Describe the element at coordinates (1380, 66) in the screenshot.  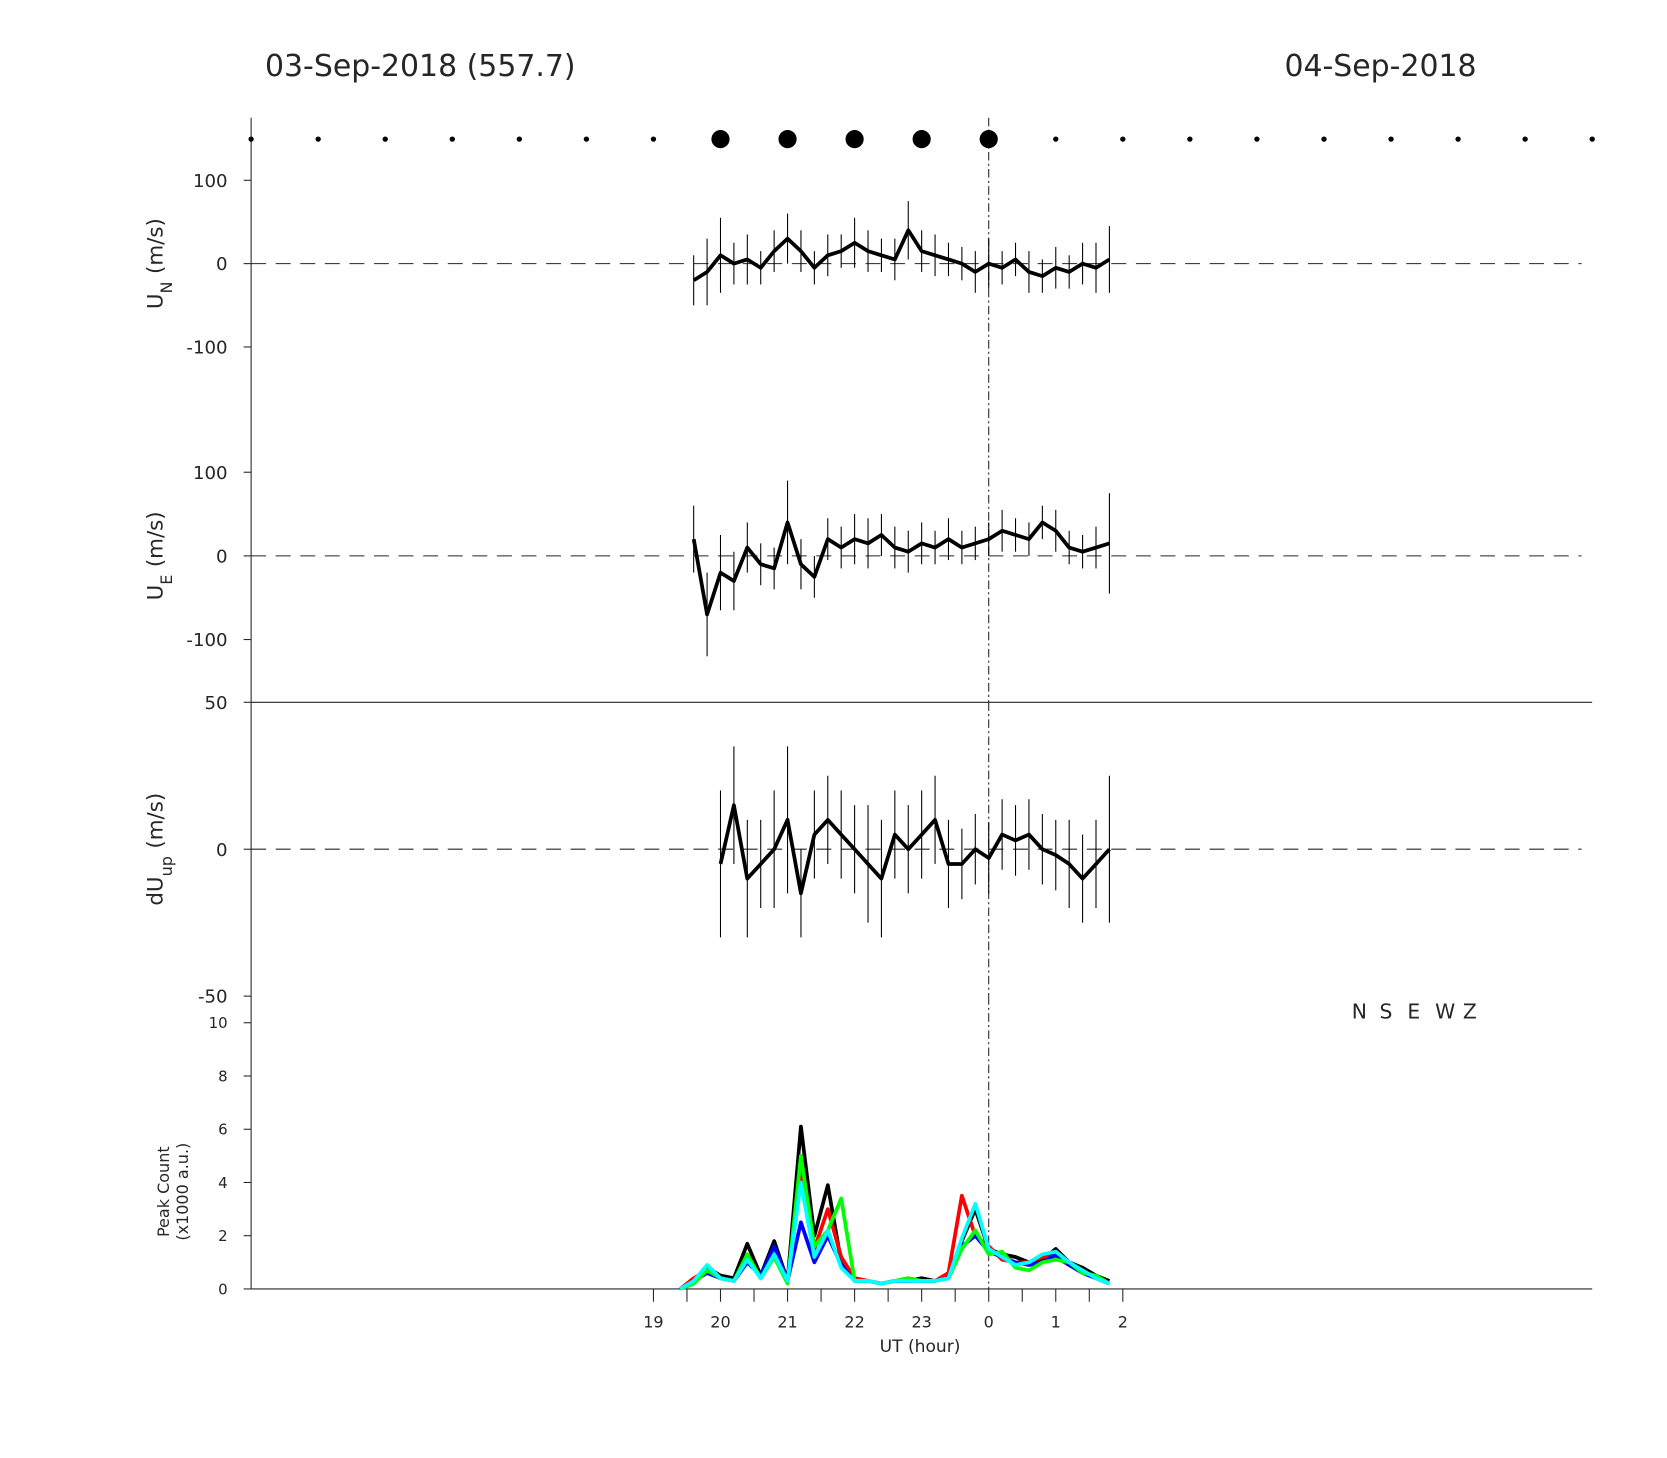
I see `title-right: 04-Sep-2018` at that location.